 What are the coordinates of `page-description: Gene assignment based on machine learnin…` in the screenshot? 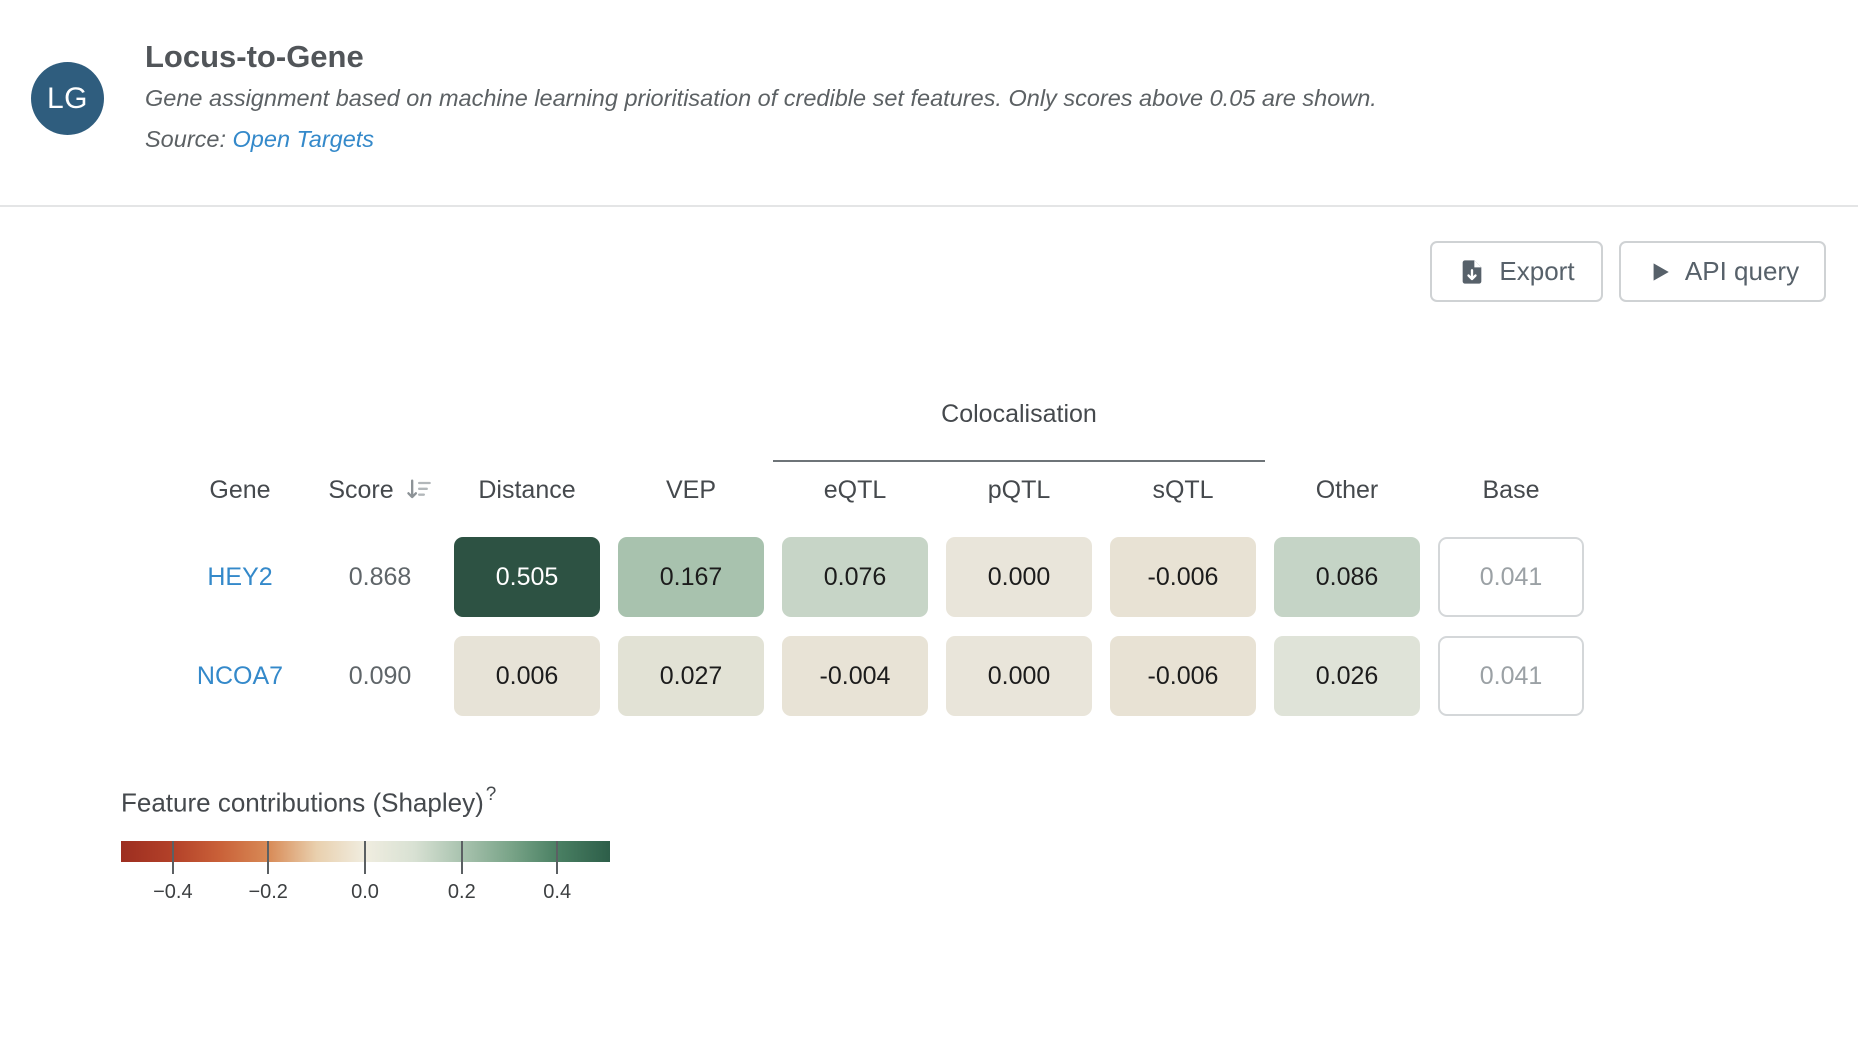 It's located at (761, 98).